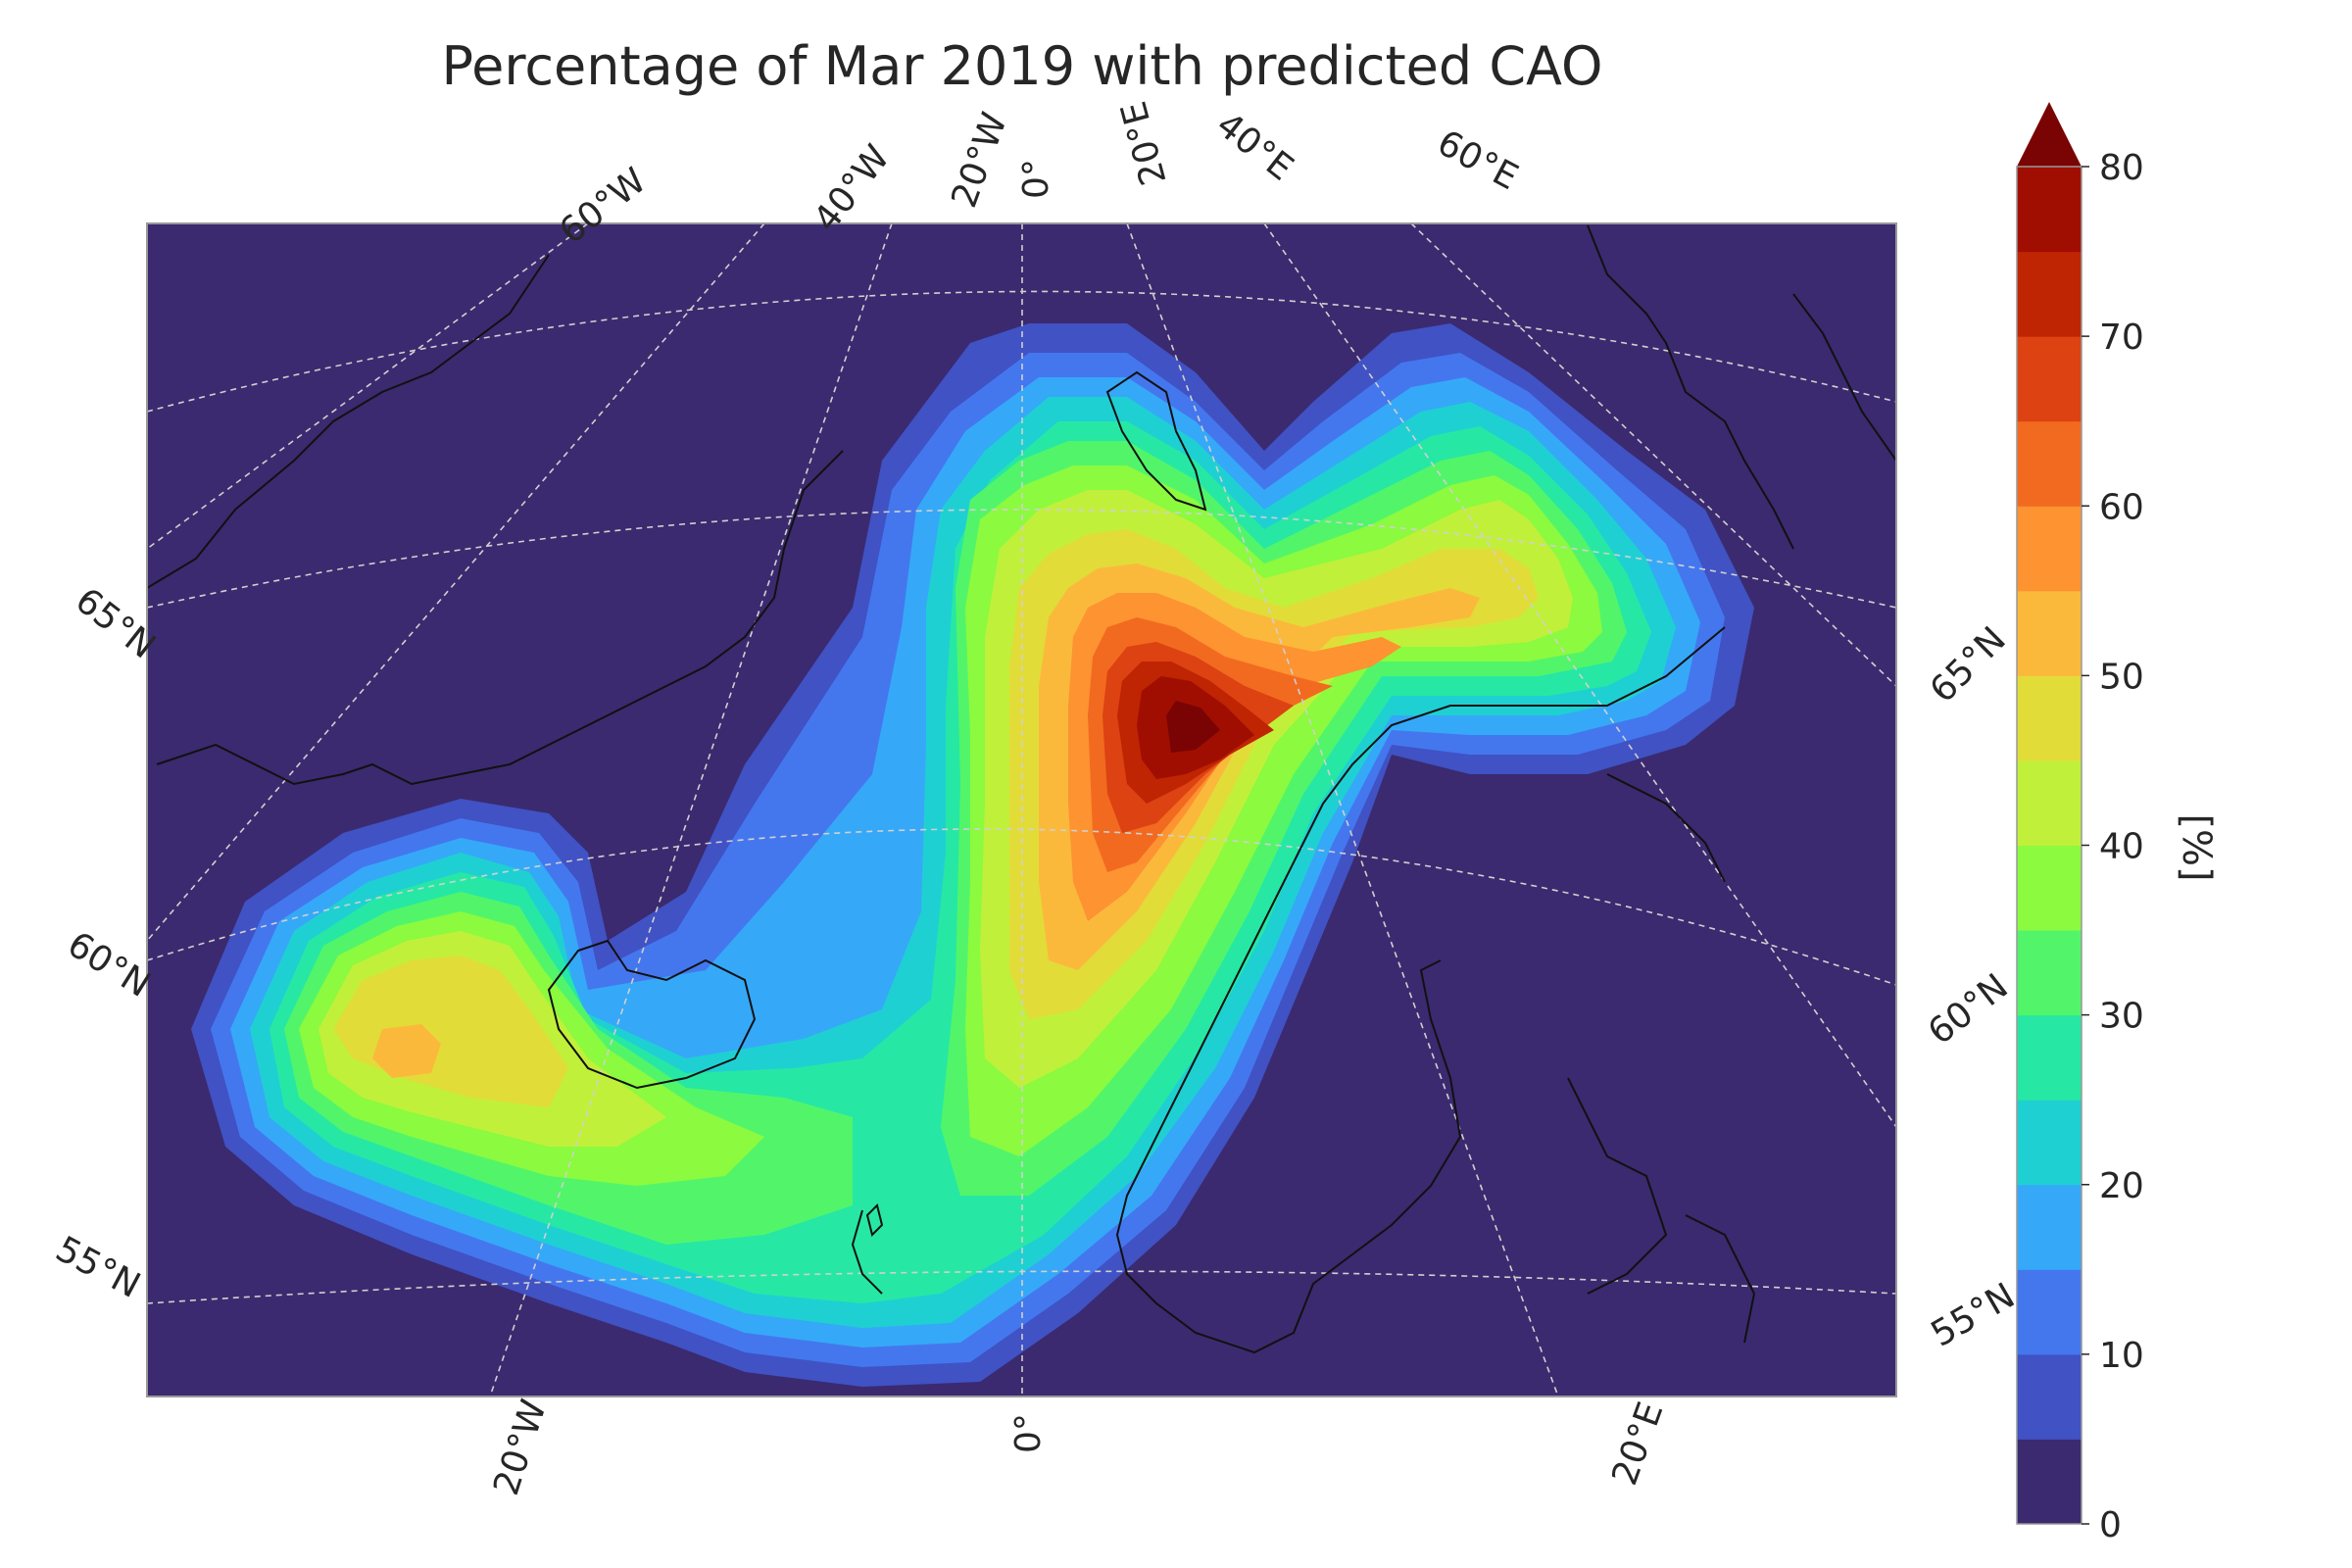 This screenshot has width=2352, height=1568. I want to click on lon-label-bottom-0: 0°, so click(1028, 1433).